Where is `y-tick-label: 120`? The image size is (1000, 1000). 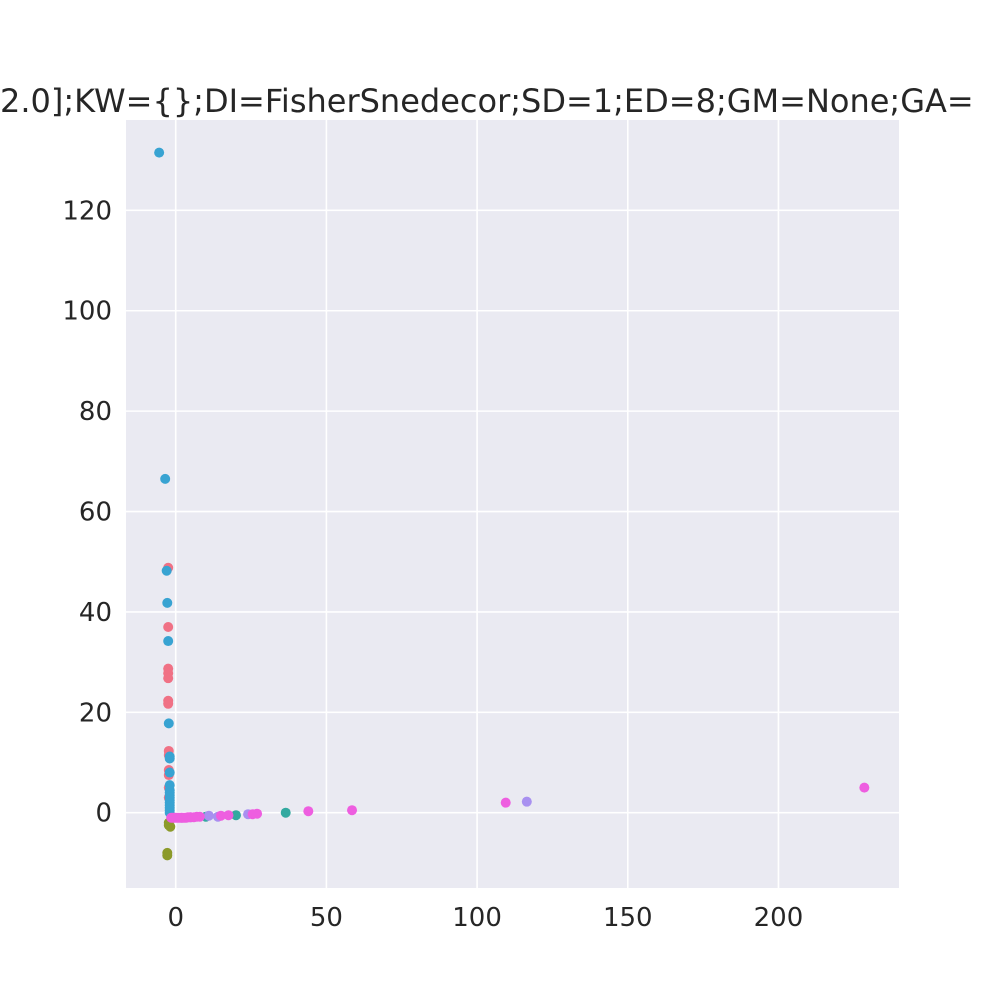
y-tick-label: 120 is located at coordinates (87, 211).